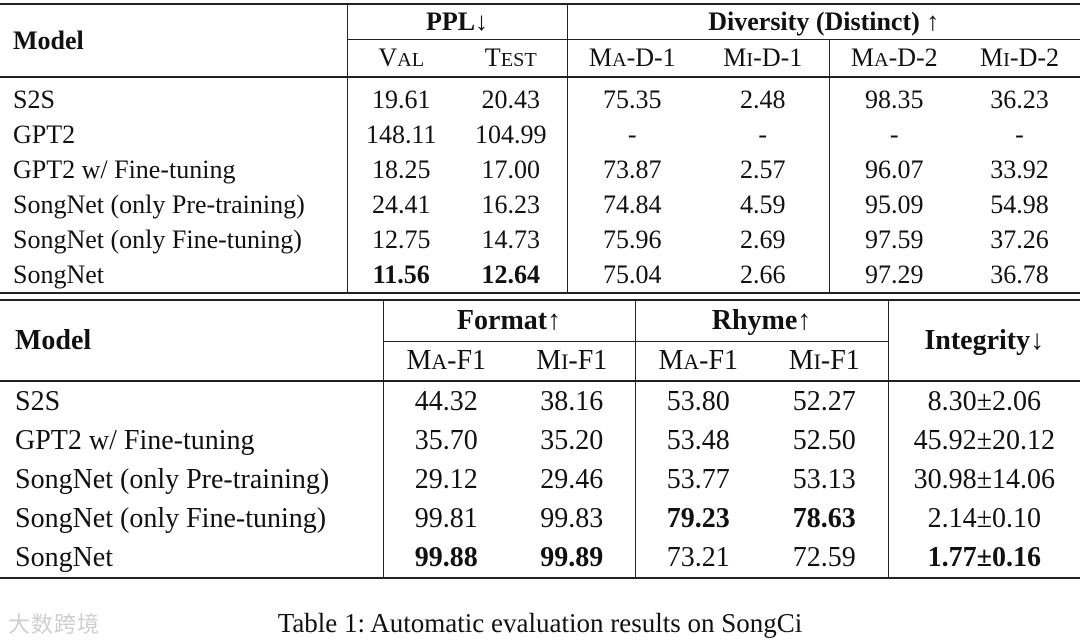 Image resolution: width=1080 pixels, height=644 pixels. I want to click on model-cell: GPT2, so click(44, 134).